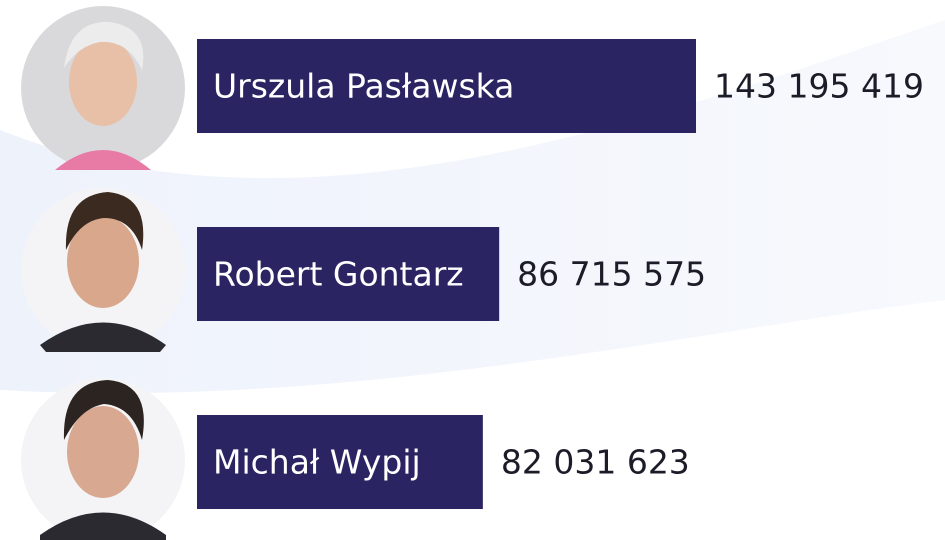 The width and height of the screenshot is (945, 540). I want to click on category-label: Robert Gontarz, so click(338, 274).